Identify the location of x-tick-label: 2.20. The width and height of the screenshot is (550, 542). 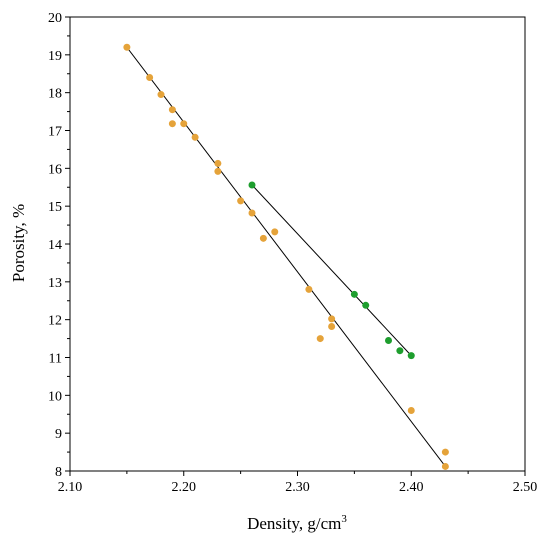
(184, 487).